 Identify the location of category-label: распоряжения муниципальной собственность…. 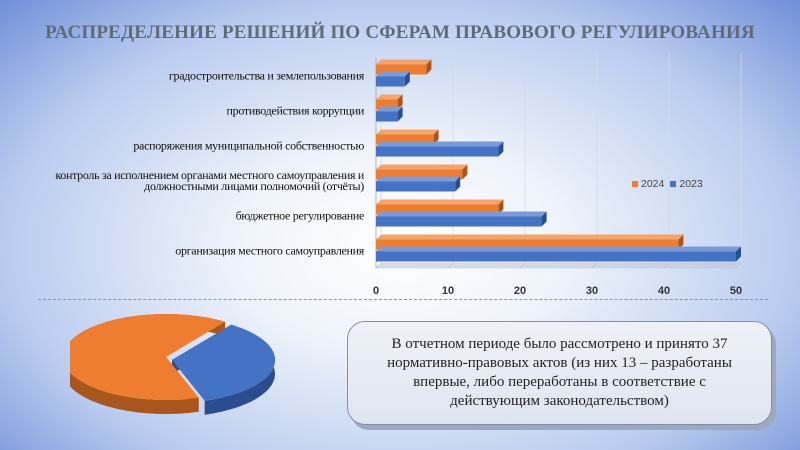
(248, 146).